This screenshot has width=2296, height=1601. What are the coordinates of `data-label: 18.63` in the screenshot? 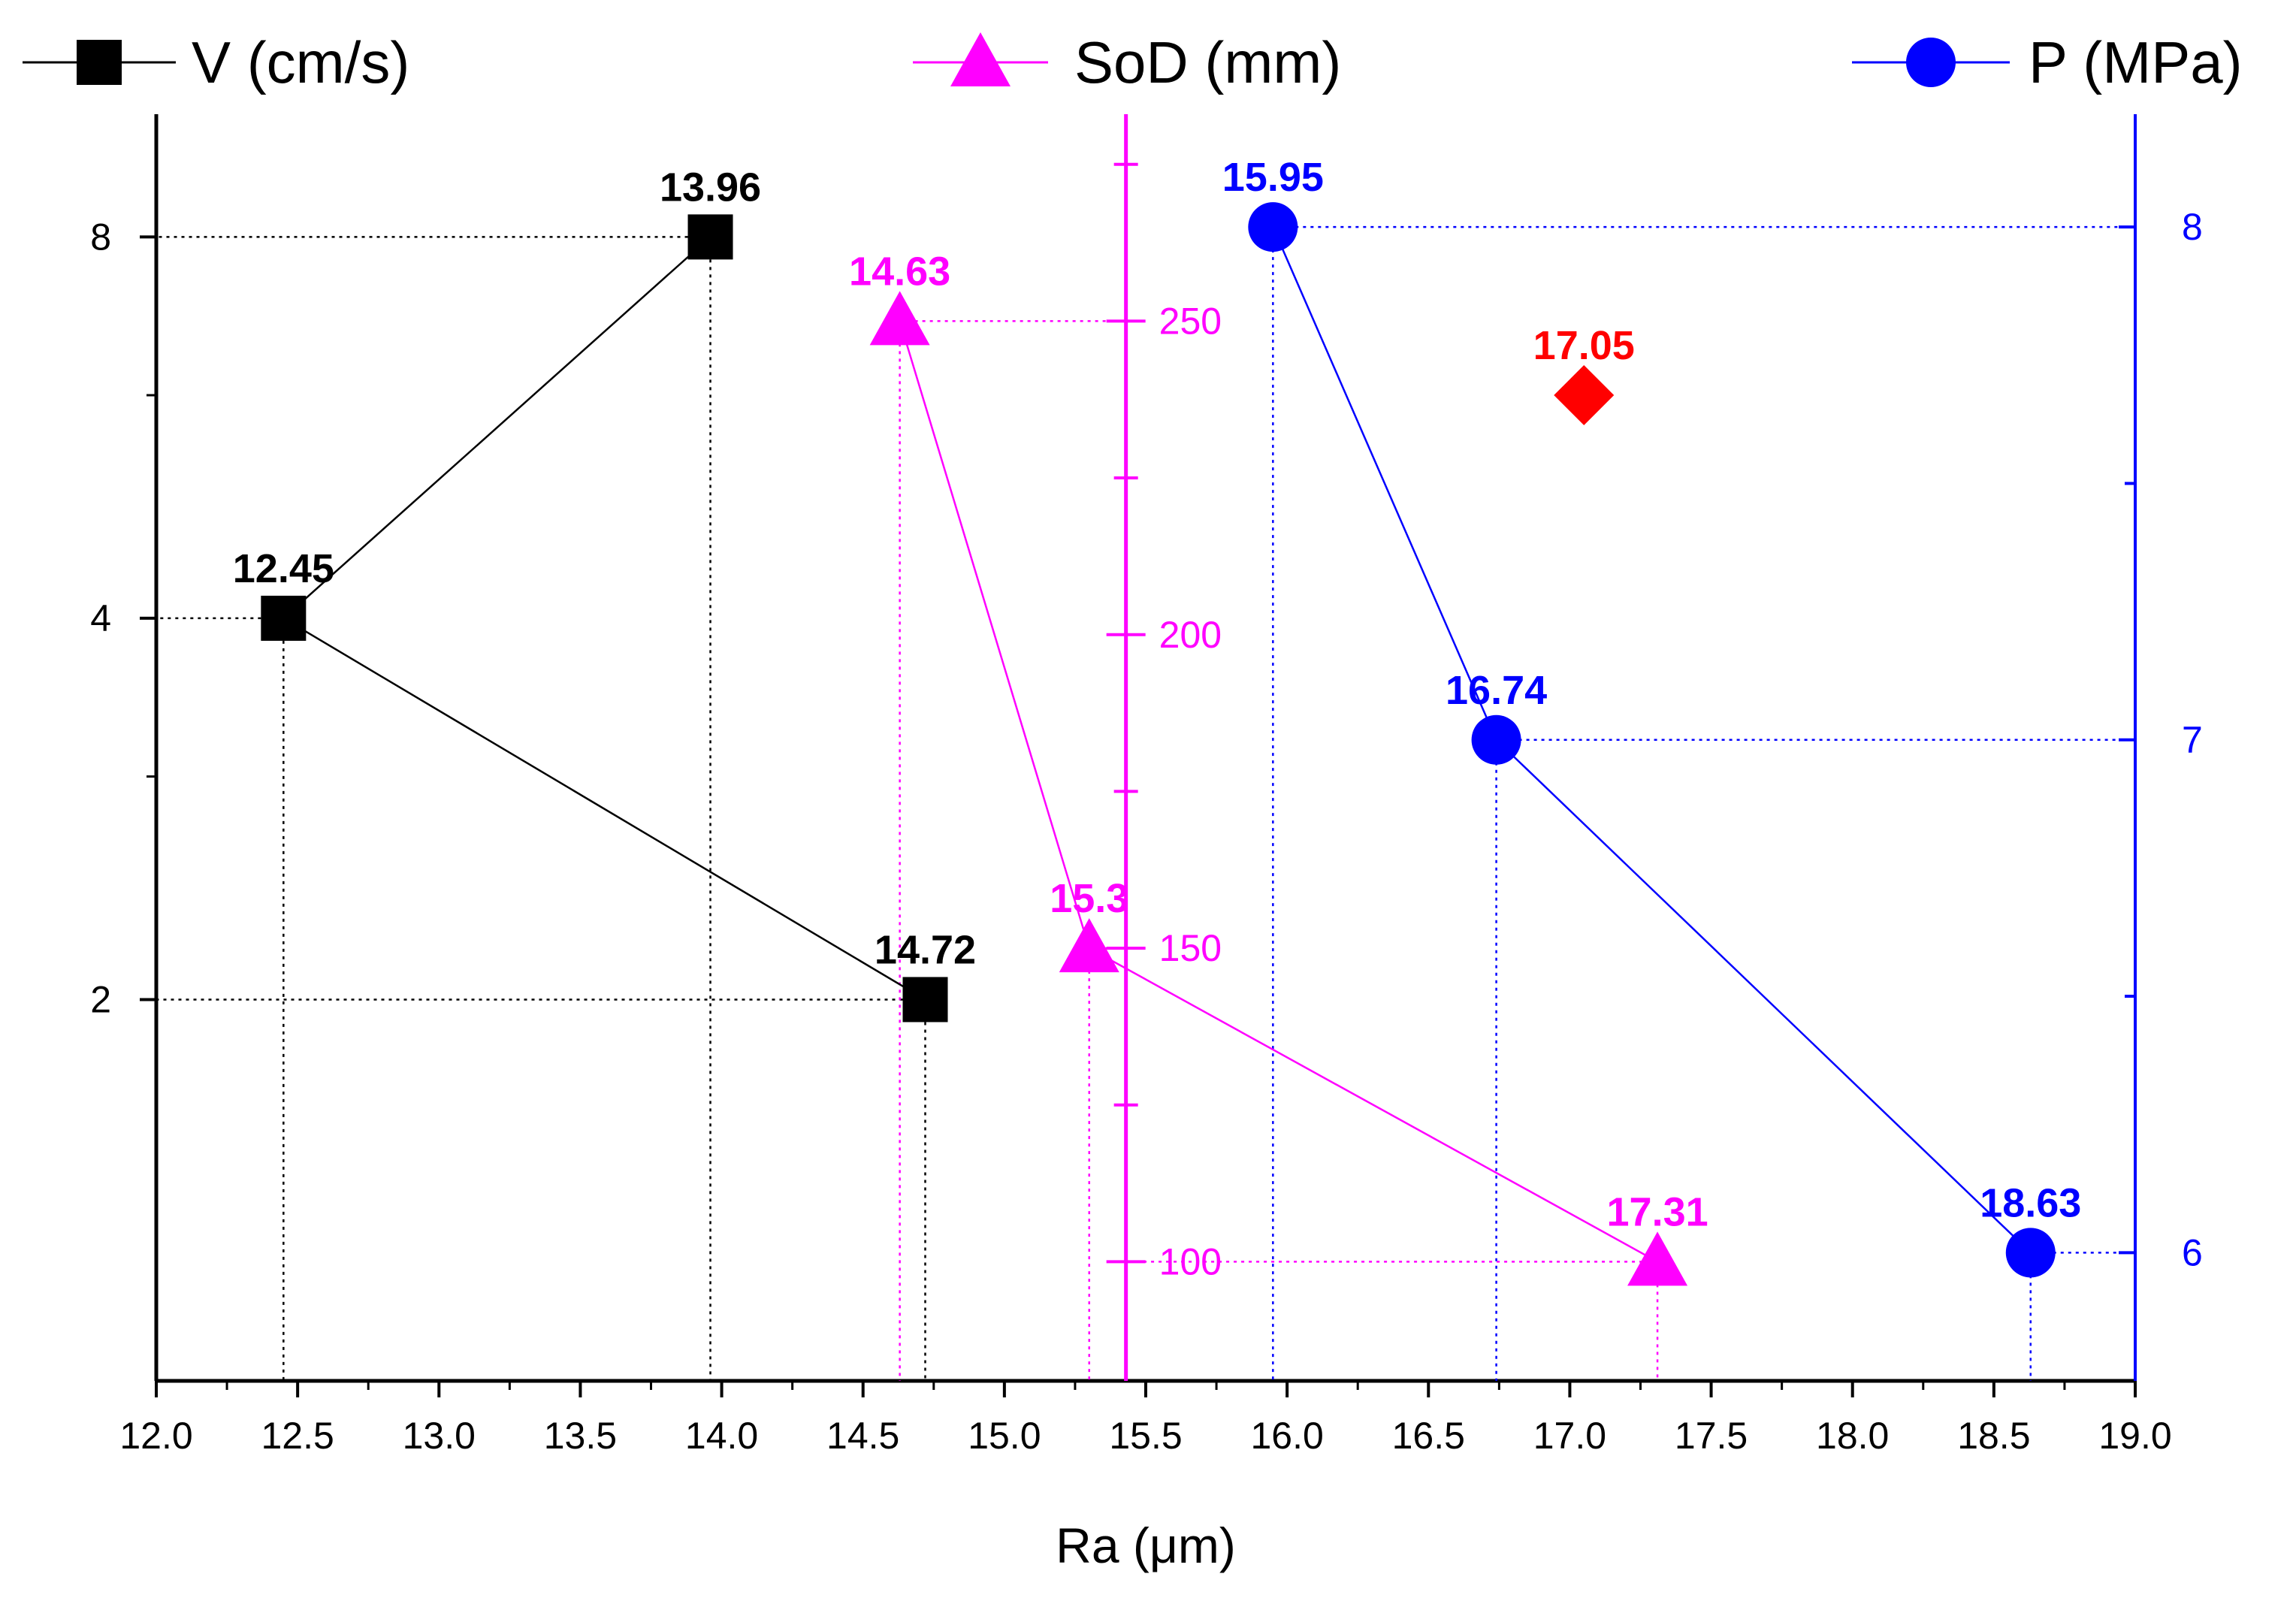 It's located at (2030, 1202).